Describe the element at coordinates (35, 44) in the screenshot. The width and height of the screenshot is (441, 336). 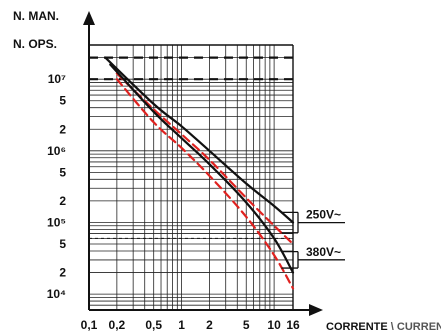
I see `y-axis-label-line-2: N. OPS.` at that location.